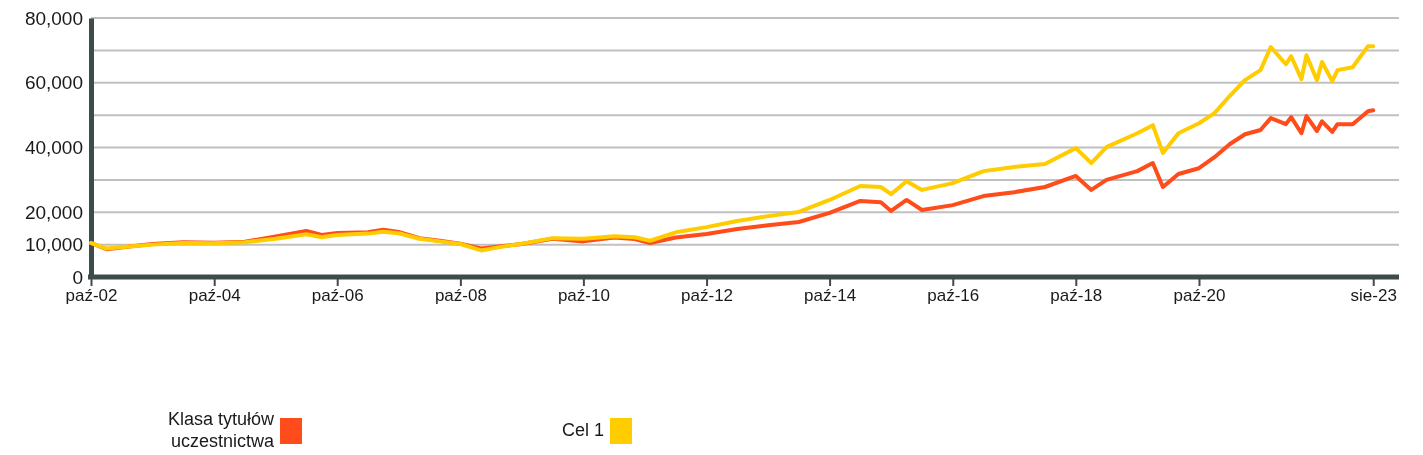 Image resolution: width=1423 pixels, height=455 pixels. I want to click on x-tick-label: paź-14, so click(830, 296).